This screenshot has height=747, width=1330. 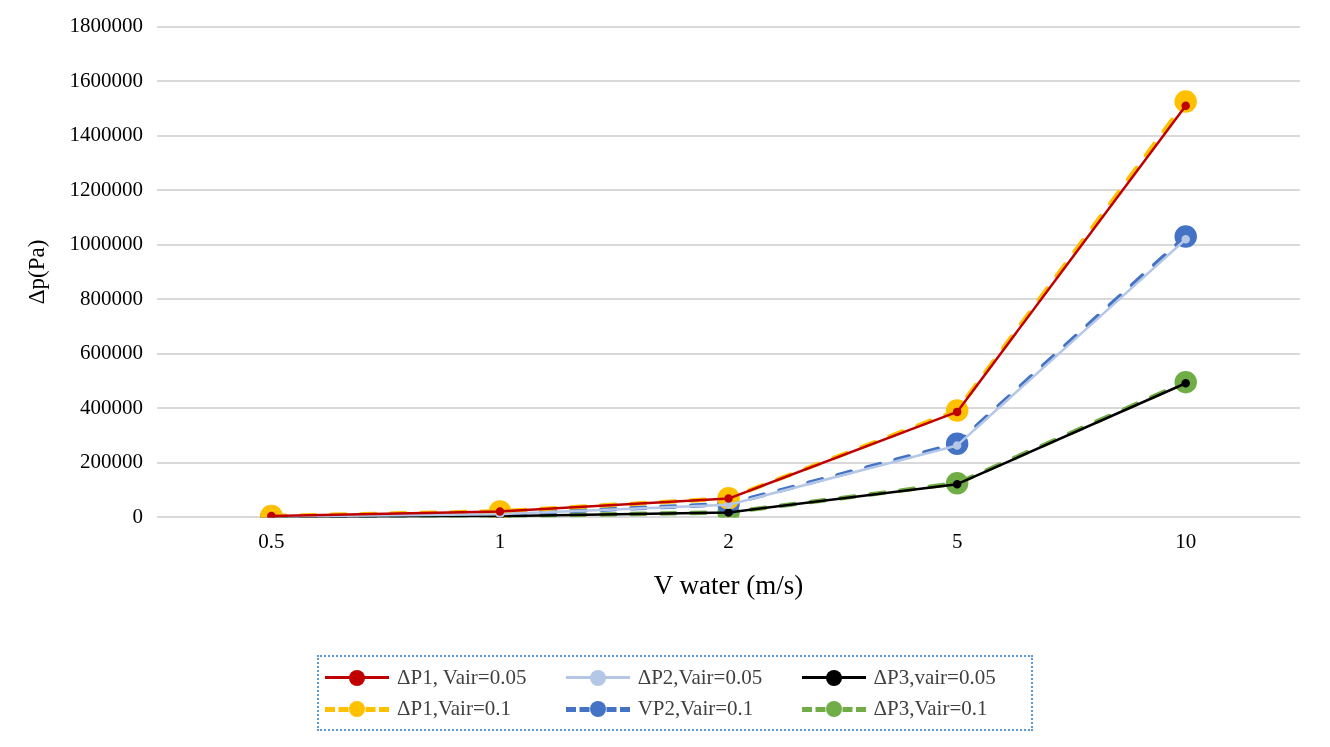 I want to click on y-tick-label: 1400000, so click(x=106, y=134).